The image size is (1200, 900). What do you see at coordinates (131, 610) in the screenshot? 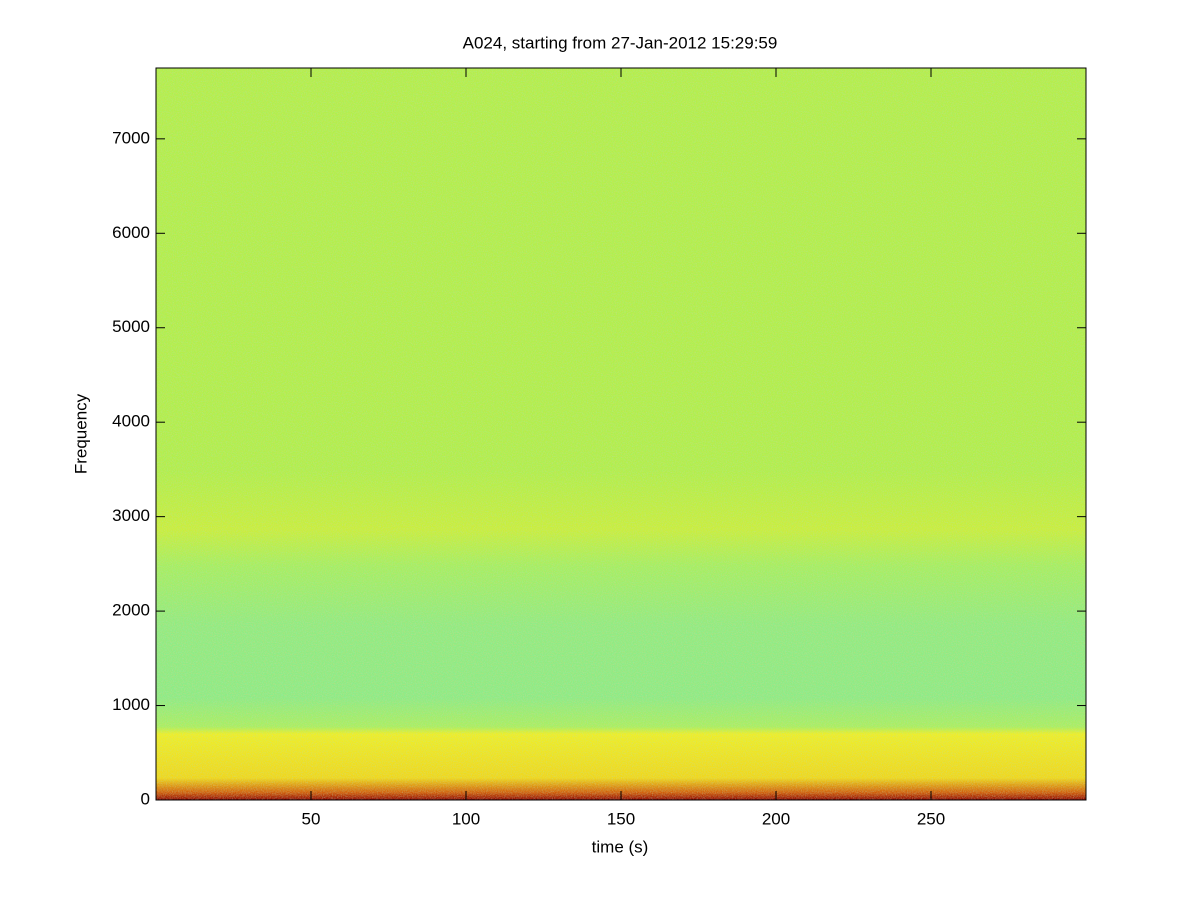
I see `y-tick-label: 2000` at bounding box center [131, 610].